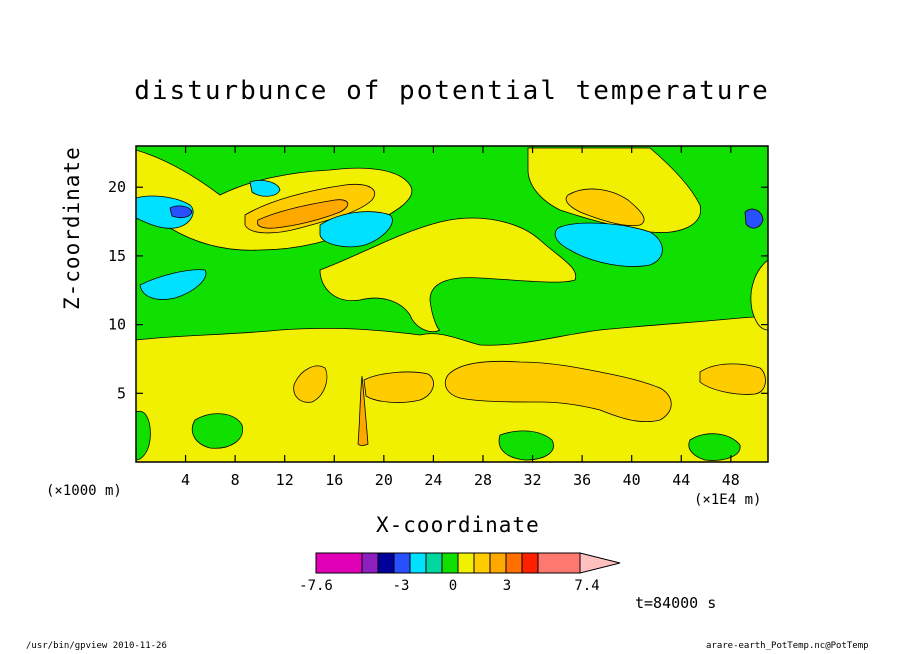  Describe the element at coordinates (363, 410) in the screenshot. I see `field-plume` at that location.